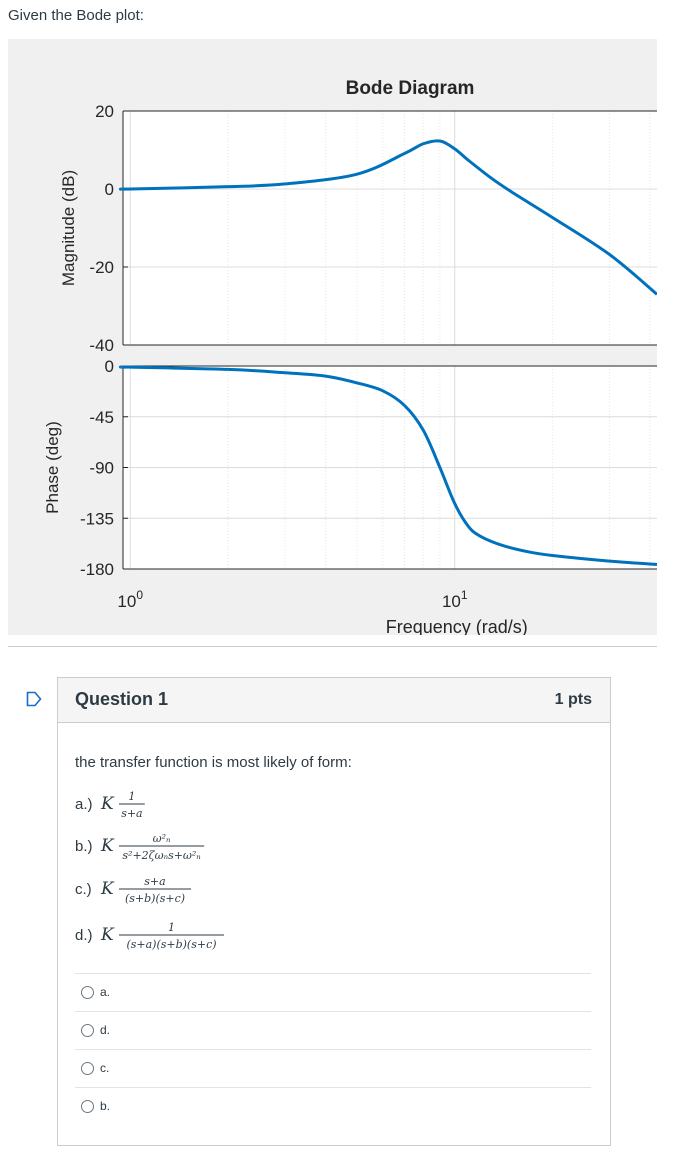 Image resolution: width=682 pixels, height=1157 pixels. What do you see at coordinates (68, 228) in the screenshot?
I see `magnitude-y-axis-label: Magnitude (dB)` at bounding box center [68, 228].